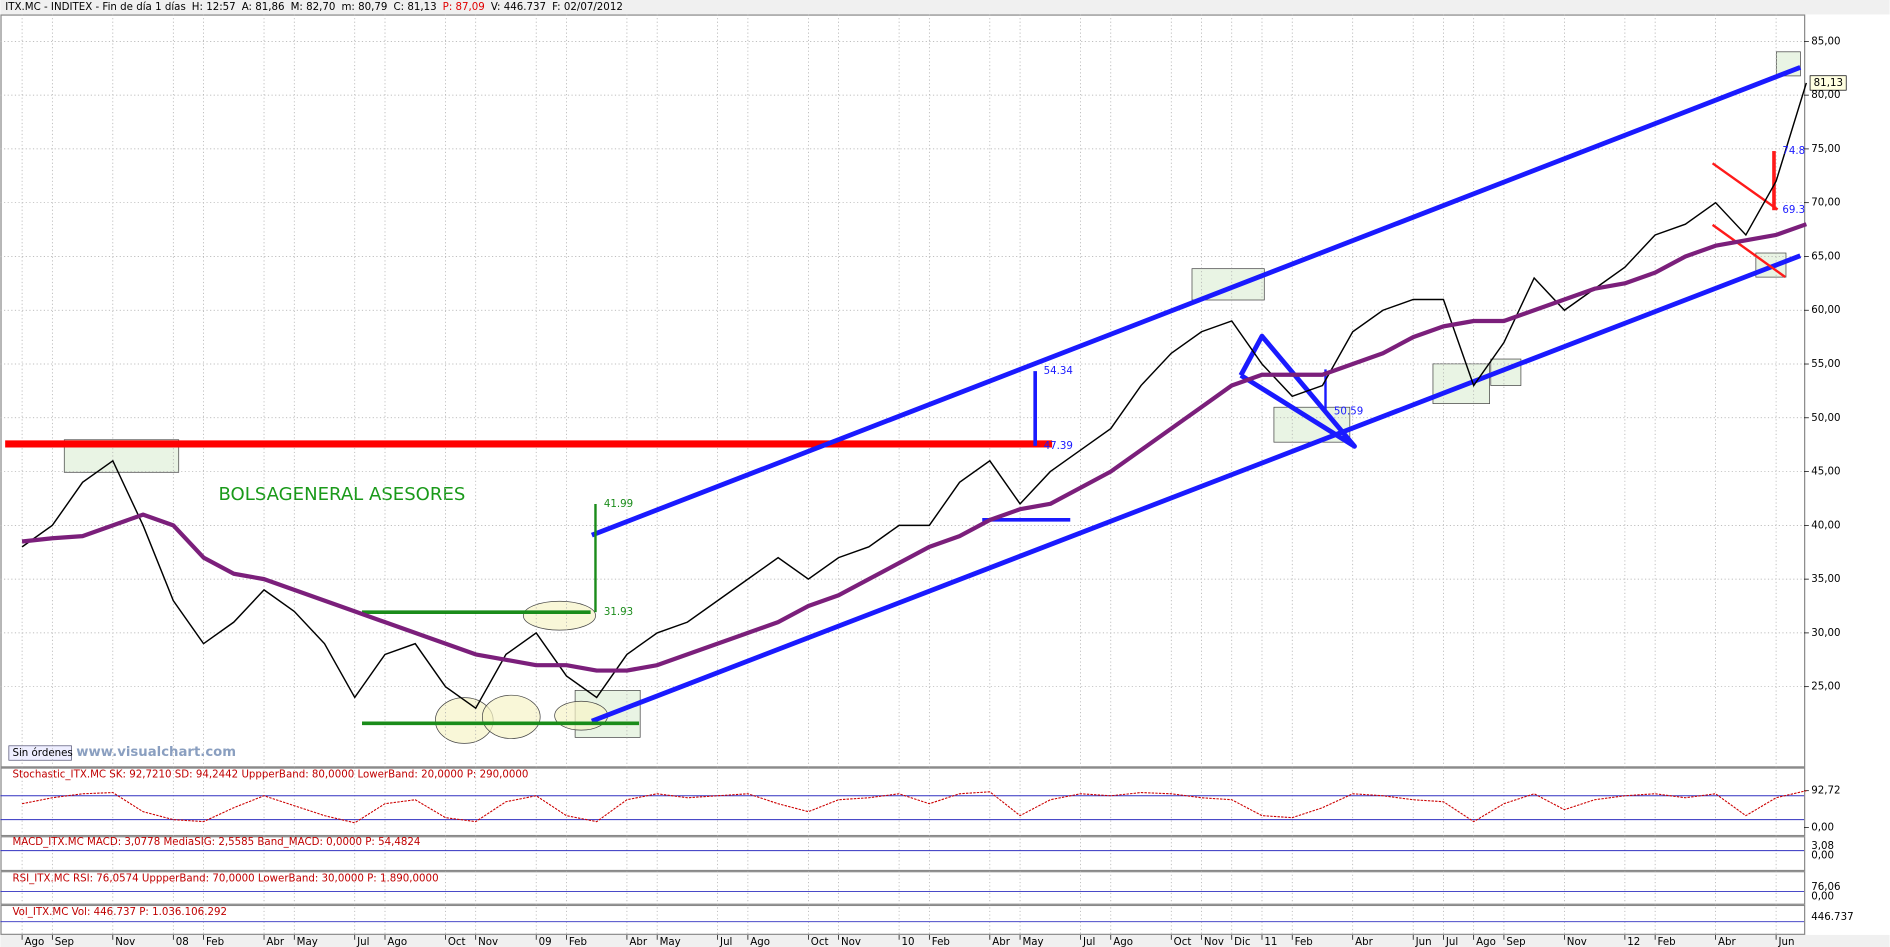 This screenshot has width=1890, height=947. I want to click on y-tick-label: 3,08, so click(1822, 846).